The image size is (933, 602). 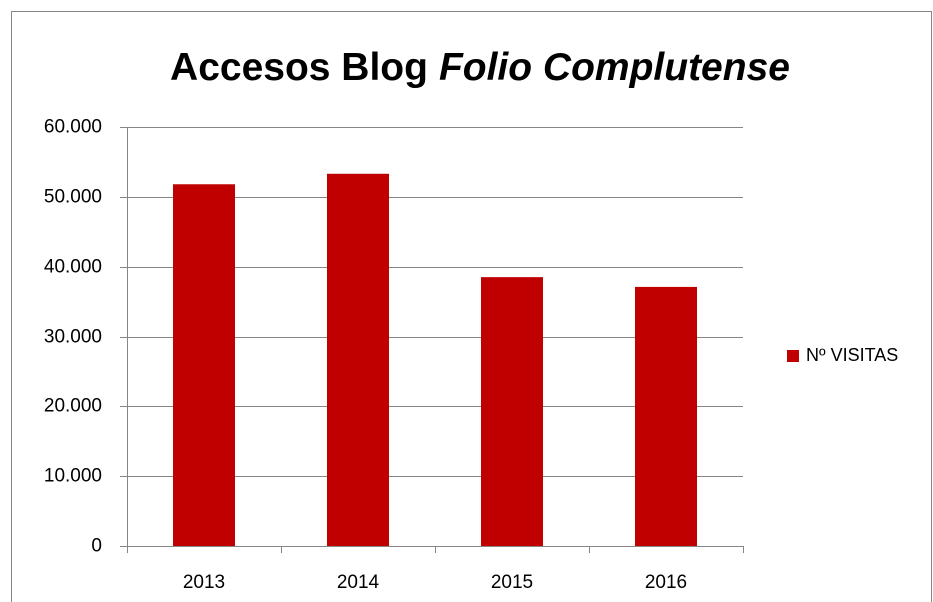 I want to click on y-tick-label: 10.000, so click(x=73, y=476).